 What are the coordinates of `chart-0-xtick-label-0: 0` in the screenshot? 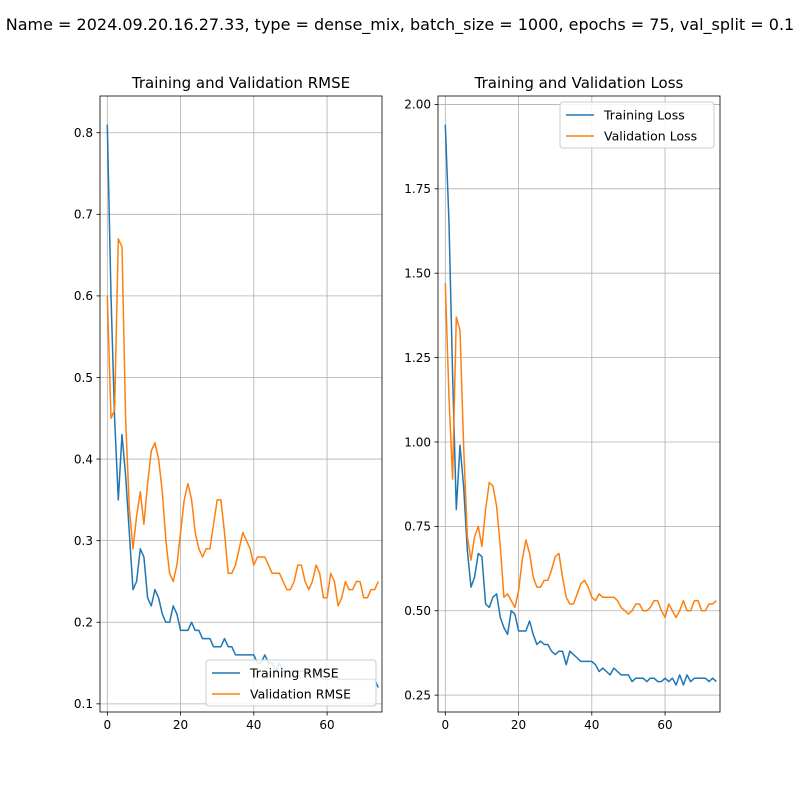 It's located at (108, 725).